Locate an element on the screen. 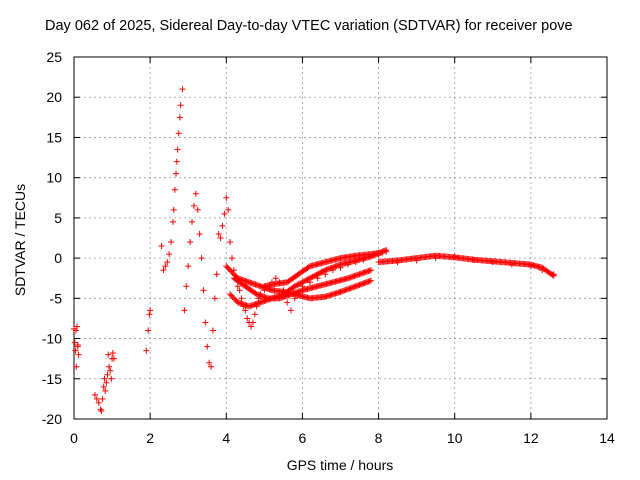 The width and height of the screenshot is (640, 480). y-tick-label: 25 is located at coordinates (54, 57).